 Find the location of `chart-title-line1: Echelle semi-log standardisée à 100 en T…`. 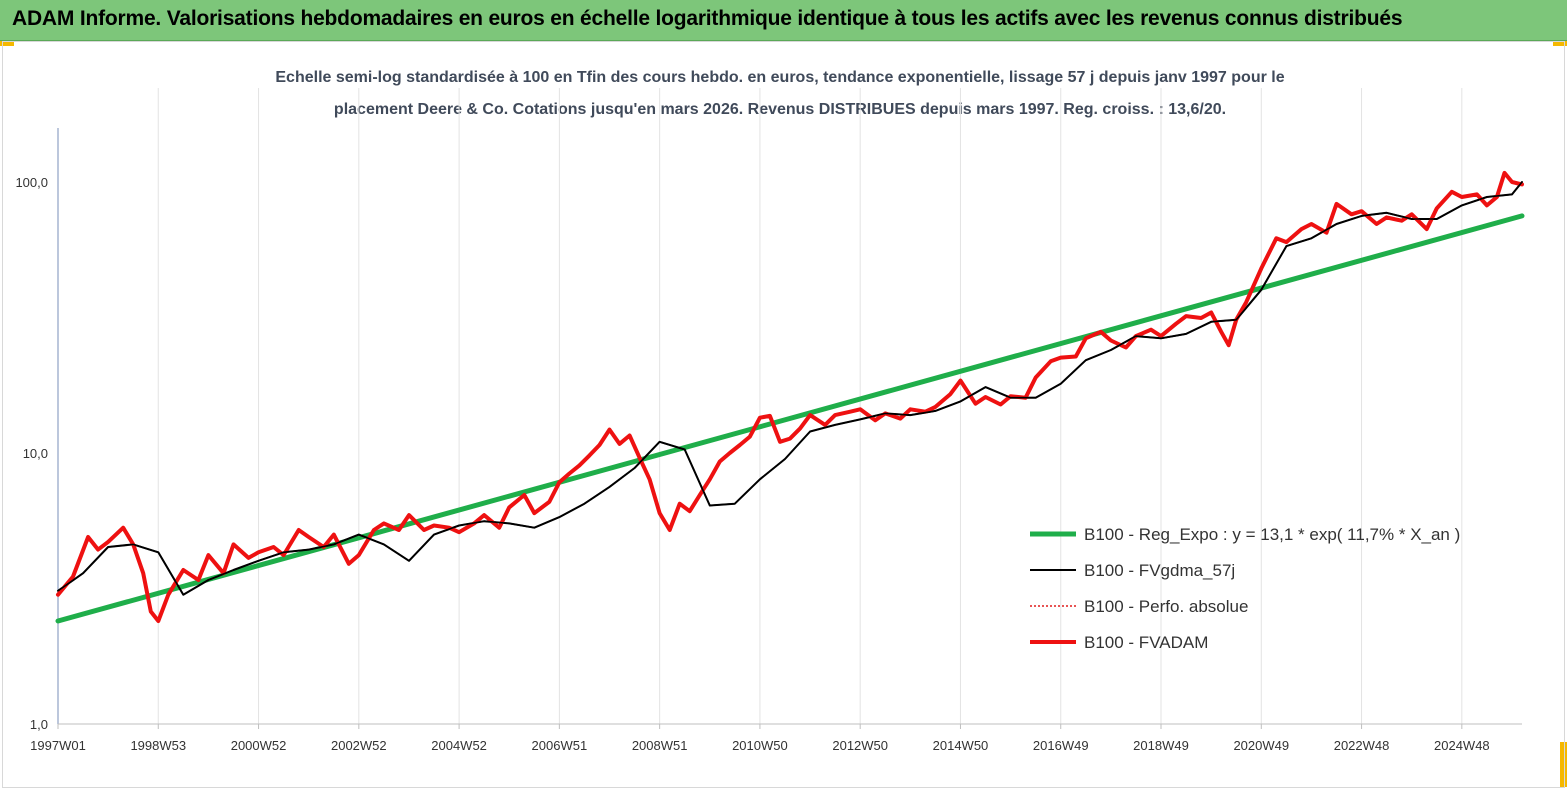

chart-title-line1: Echelle semi-log standardisée à 100 en T… is located at coordinates (780, 77).